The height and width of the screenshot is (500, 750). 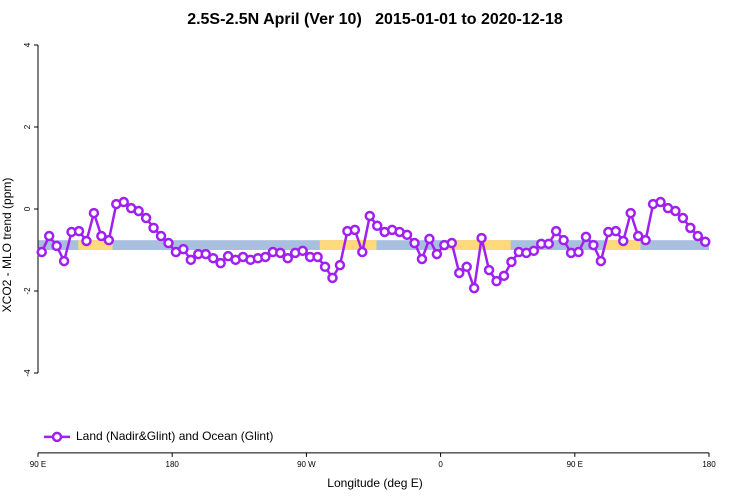 What do you see at coordinates (27, 208) in the screenshot?
I see `y-tick-label: 0` at bounding box center [27, 208].